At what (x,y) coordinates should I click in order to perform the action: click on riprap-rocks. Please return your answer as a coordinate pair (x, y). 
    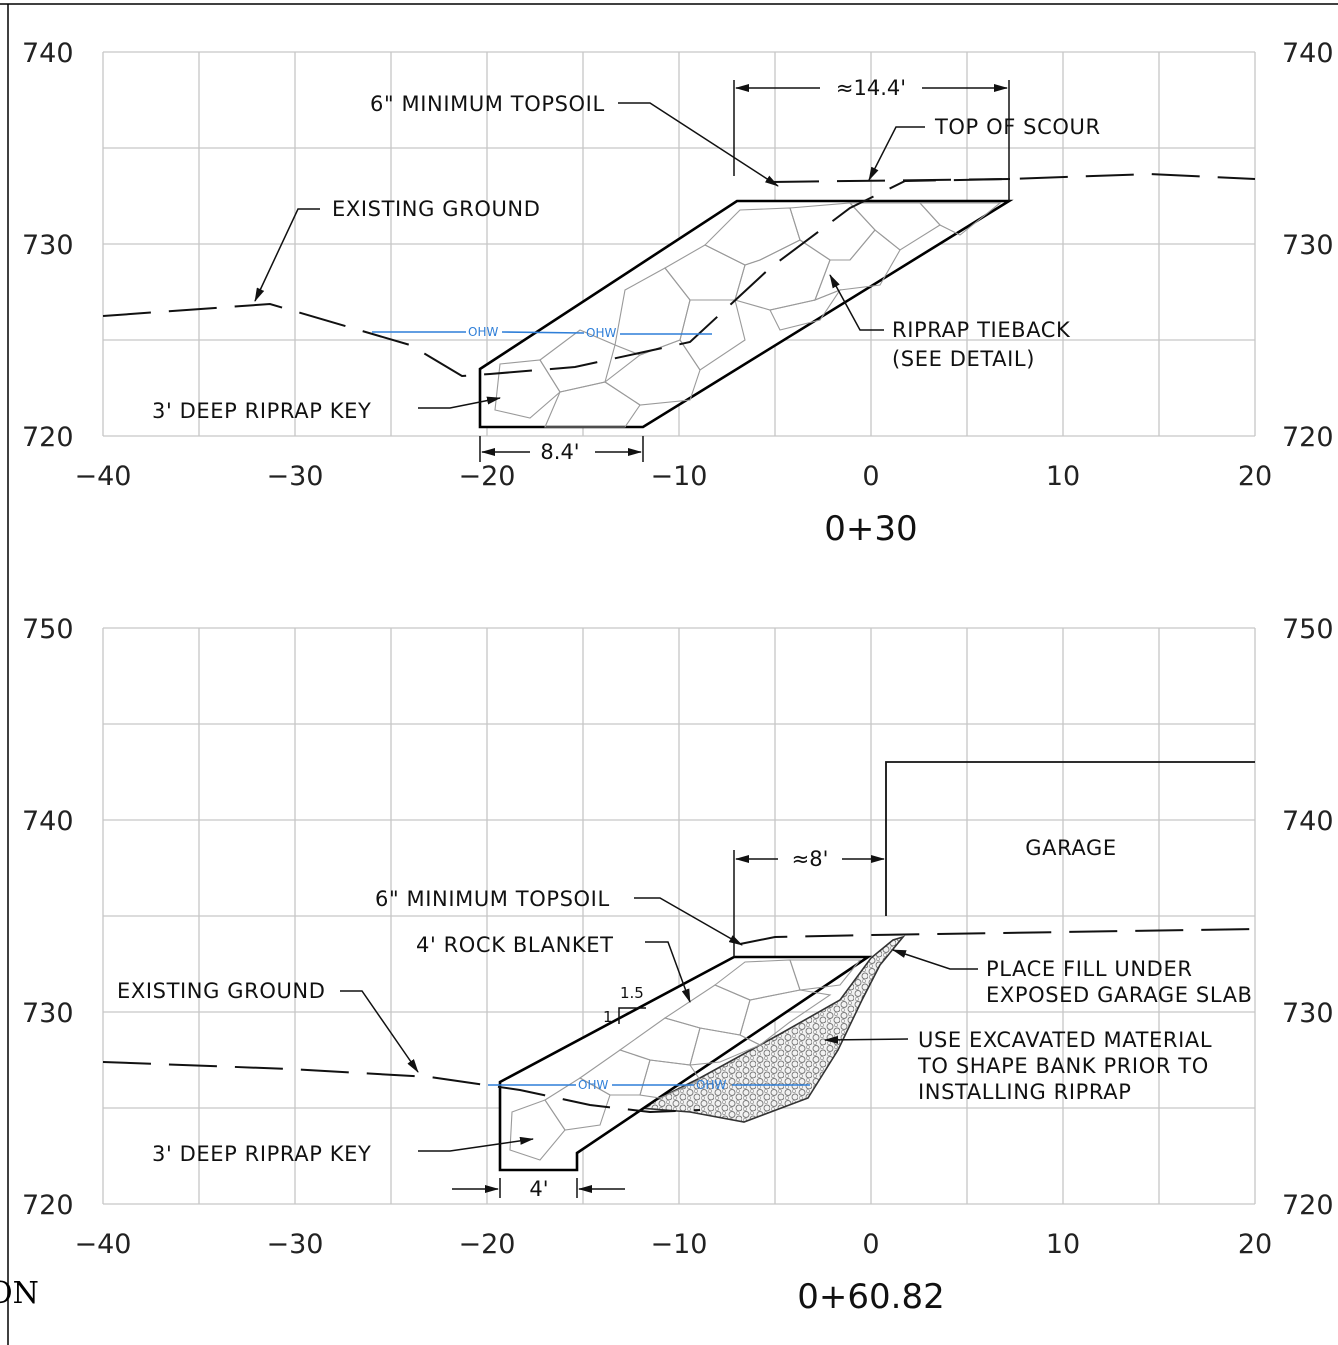
    Looking at the image, I should click on (685, 1060).